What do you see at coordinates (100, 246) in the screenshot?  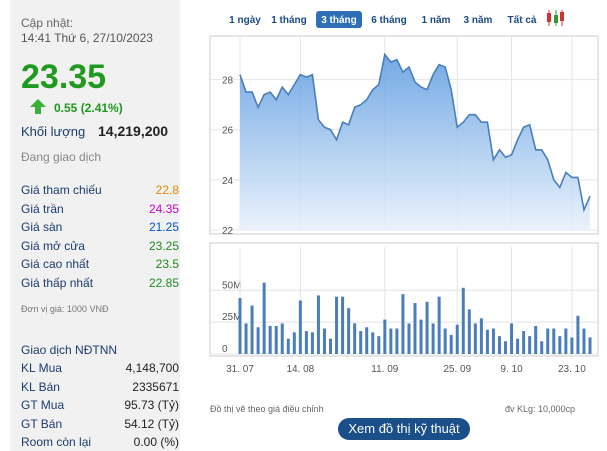 I see `price-row: Giá mở cửa 23.25` at bounding box center [100, 246].